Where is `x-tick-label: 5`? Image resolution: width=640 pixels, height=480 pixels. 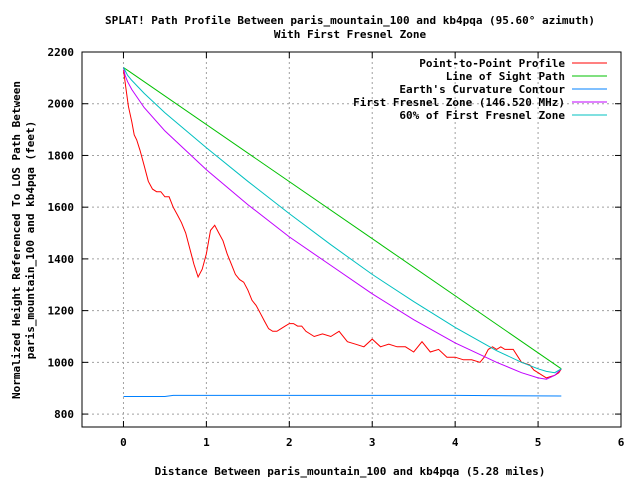 x-tick-label: 5 is located at coordinates (538, 442).